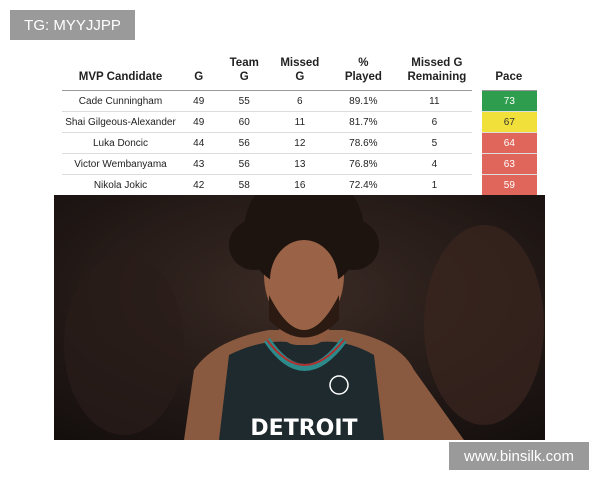  Describe the element at coordinates (363, 63) in the screenshot. I see `header-line: %` at that location.